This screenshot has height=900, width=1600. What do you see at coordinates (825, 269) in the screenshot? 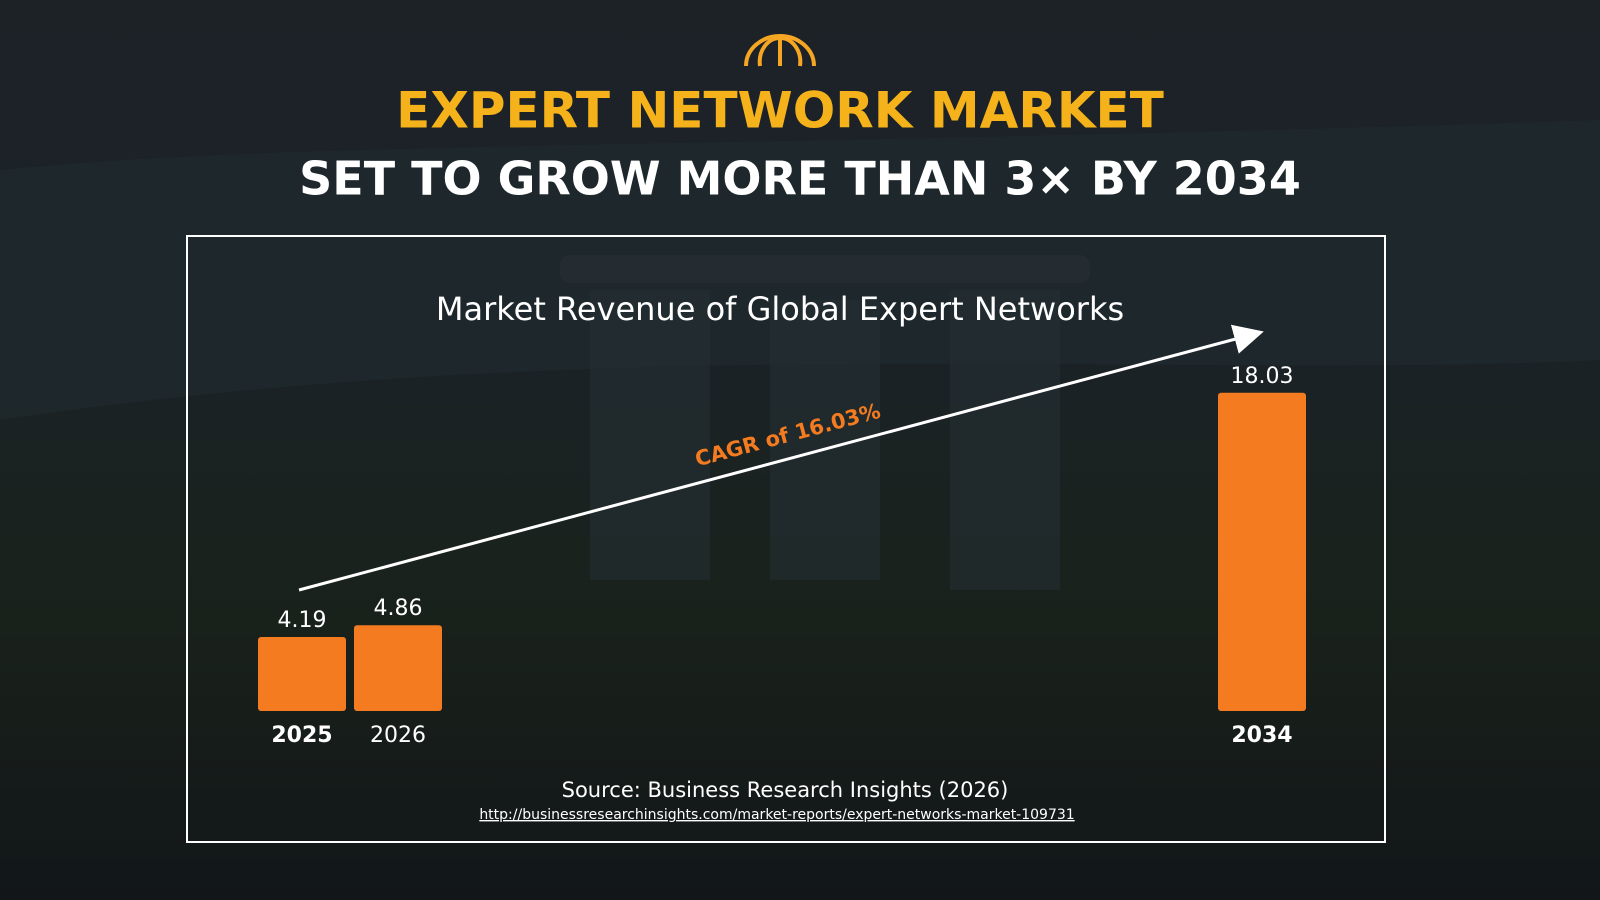
I see `skypark` at bounding box center [825, 269].